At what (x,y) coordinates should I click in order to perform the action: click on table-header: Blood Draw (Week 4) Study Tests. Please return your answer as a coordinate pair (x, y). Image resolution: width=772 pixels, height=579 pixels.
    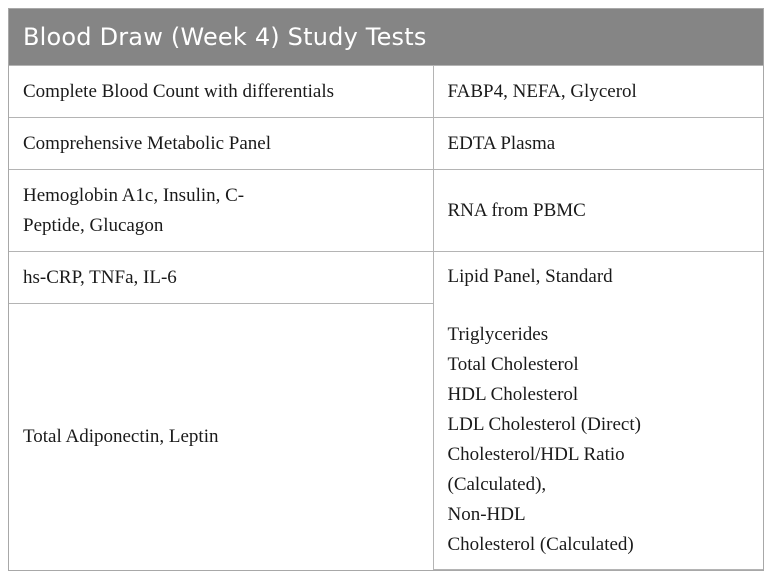
    Looking at the image, I should click on (386, 37).